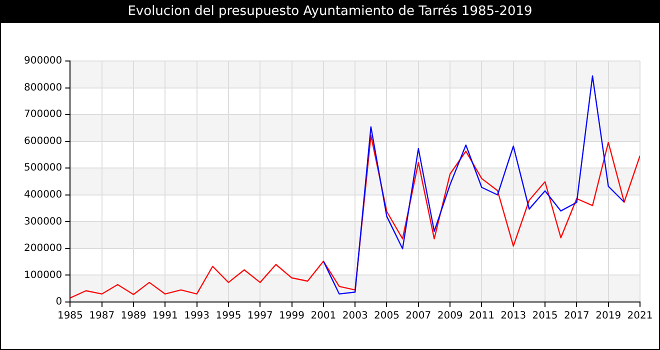 The height and width of the screenshot is (350, 660). What do you see at coordinates (43, 275) in the screenshot?
I see `y-tick-label: 100000` at bounding box center [43, 275].